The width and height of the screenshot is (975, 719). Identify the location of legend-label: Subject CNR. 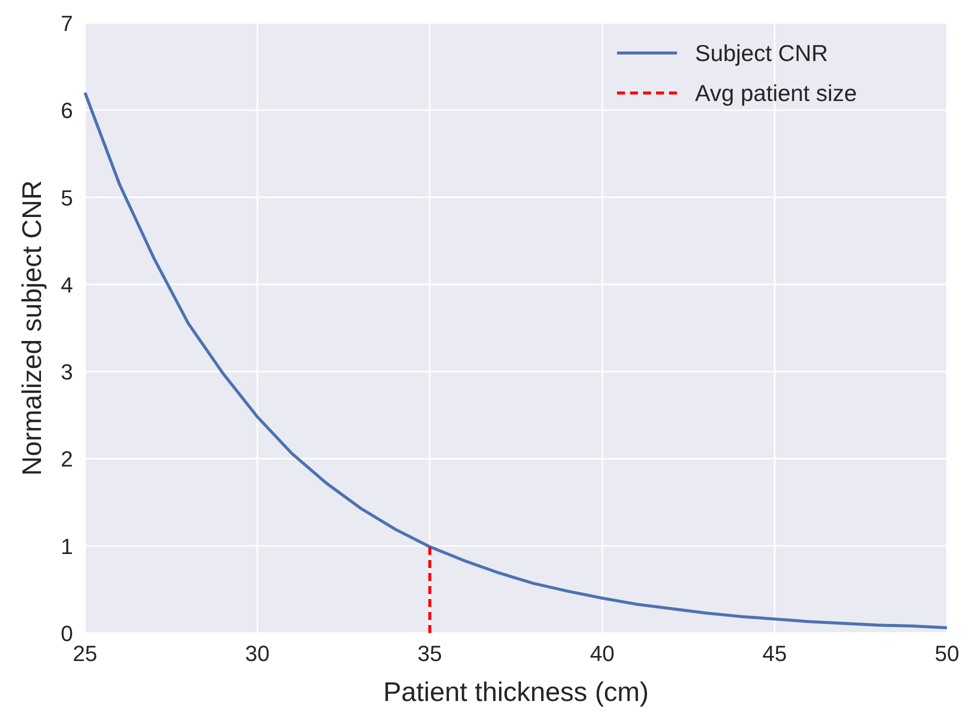
(761, 53).